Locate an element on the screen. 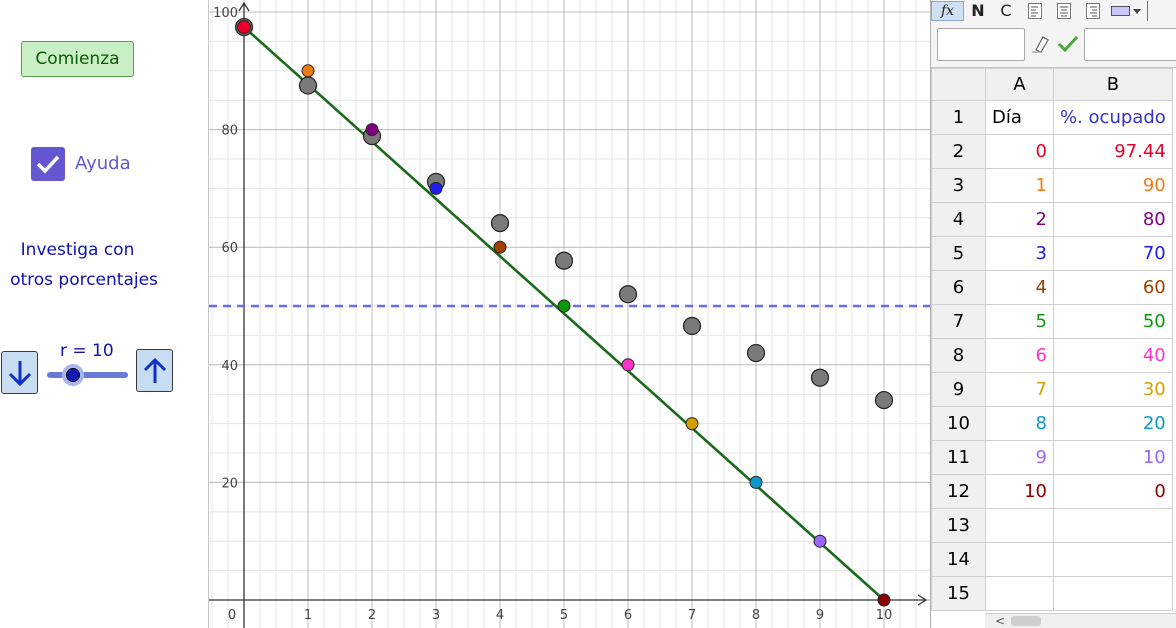 This screenshot has height=628, width=1176. bold-button: N is located at coordinates (978, 10).